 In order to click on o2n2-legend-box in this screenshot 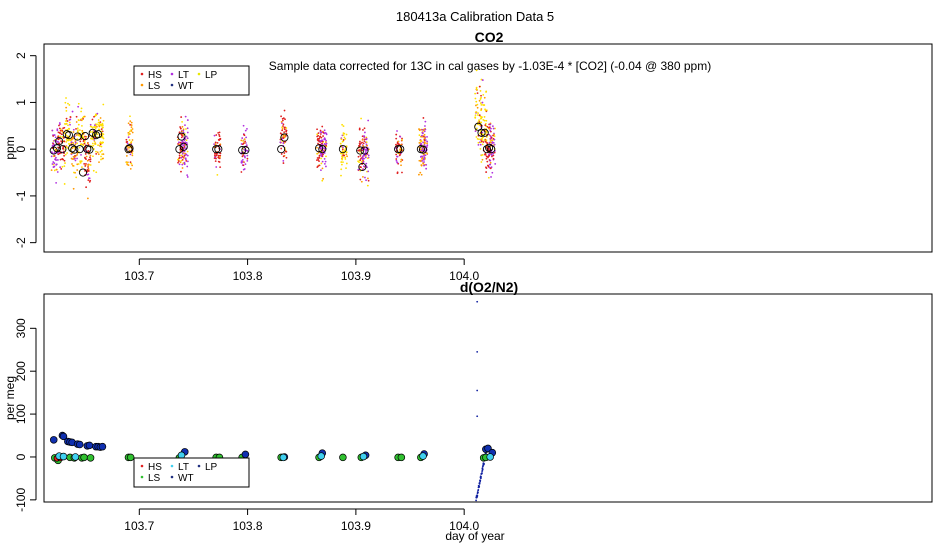, I will do `click(191, 472)`.